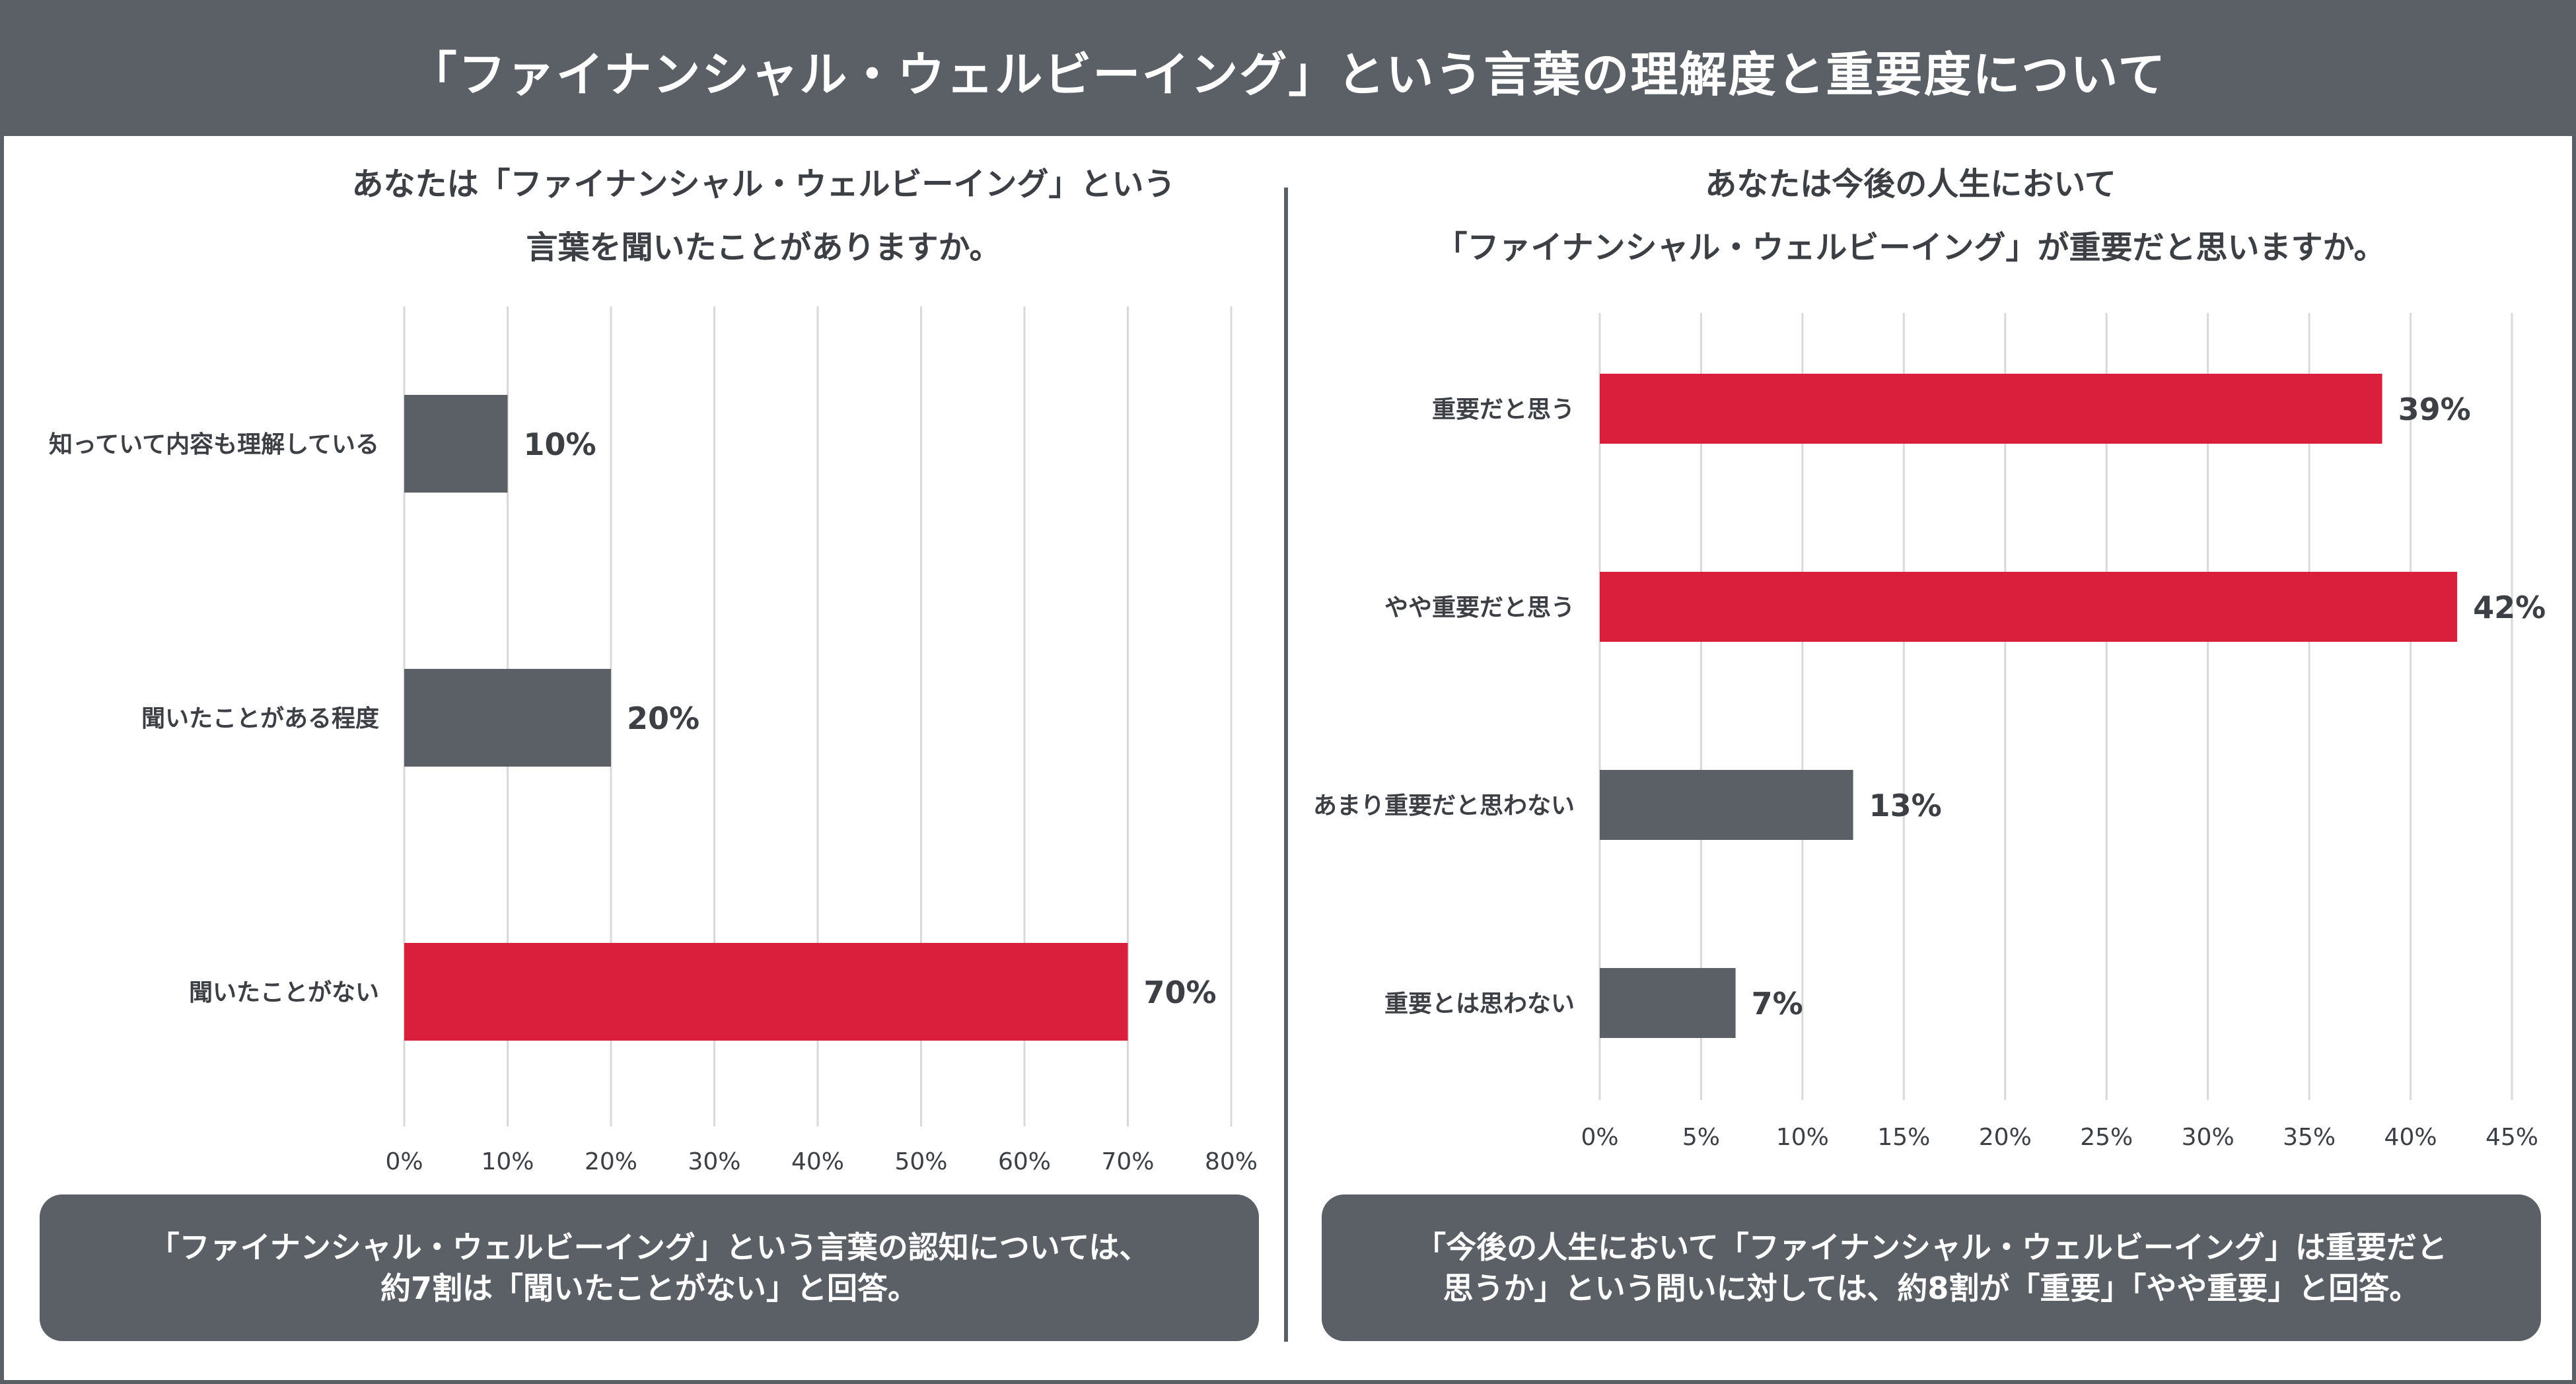  Describe the element at coordinates (560, 445) in the screenshot. I see `data-label: 10%` at that location.